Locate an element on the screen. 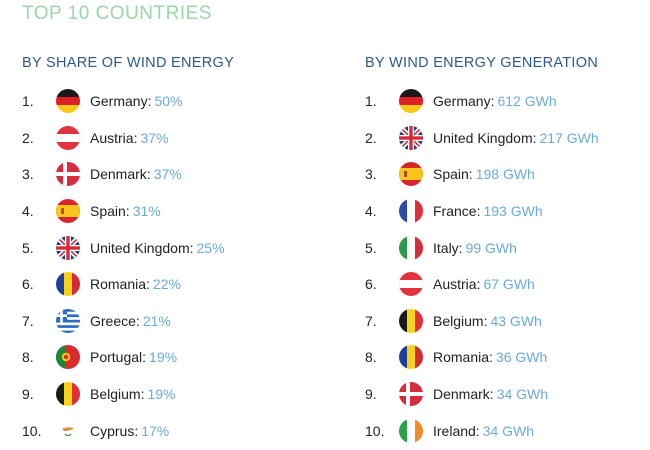  list-item: 8. Romania: 36 GWh is located at coordinates (482, 357).